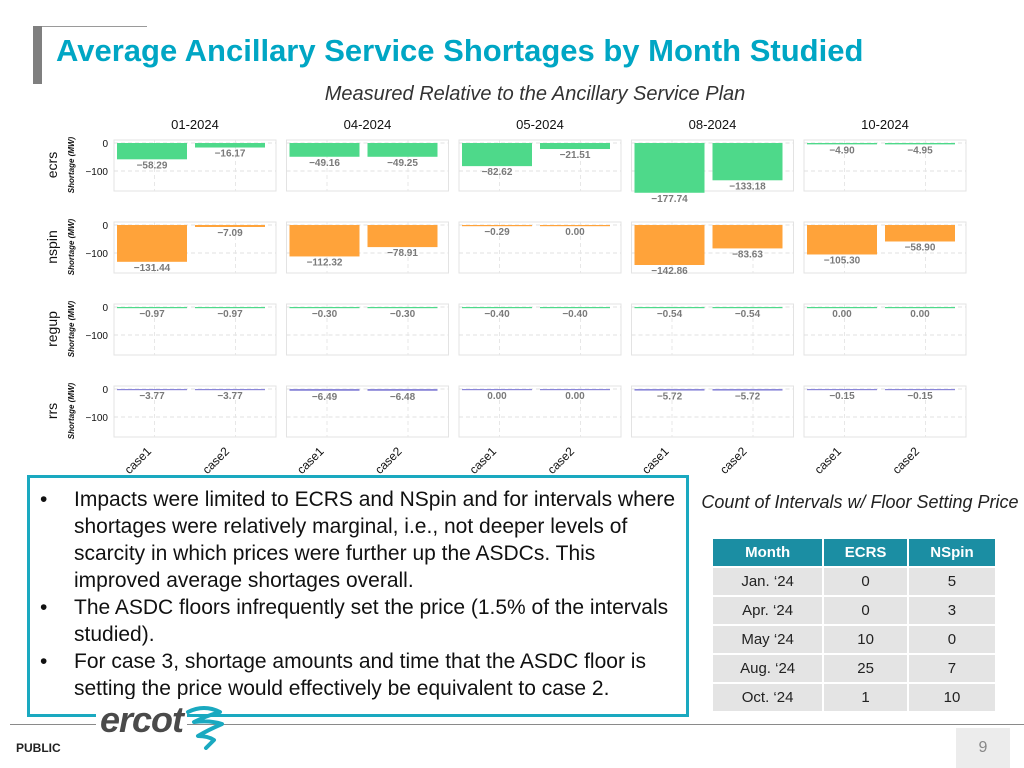 Image resolution: width=1024 pixels, height=768 pixels. What do you see at coordinates (748, 397) in the screenshot?
I see `bar-value-label: −5.72` at bounding box center [748, 397].